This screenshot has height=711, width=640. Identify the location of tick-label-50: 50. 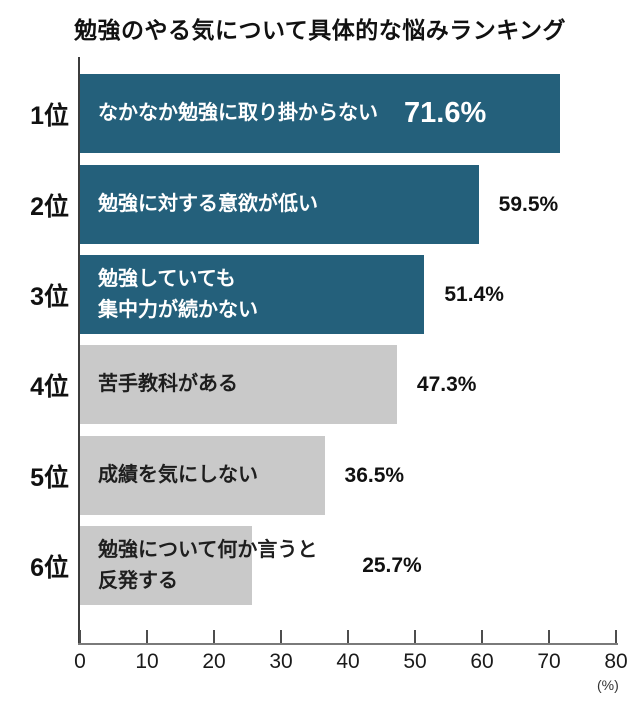
(415, 661).